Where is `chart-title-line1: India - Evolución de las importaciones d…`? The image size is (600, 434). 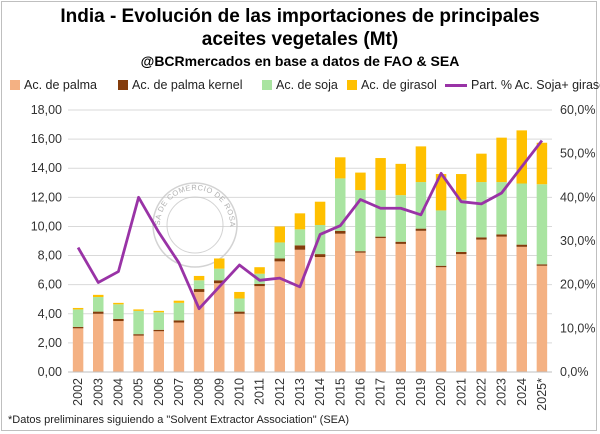 chart-title-line1: India - Evolución de las importaciones d… is located at coordinates (300, 16).